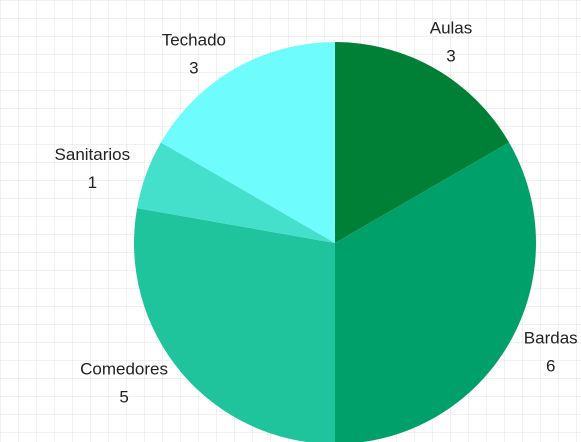 This screenshot has height=442, width=581. What do you see at coordinates (551, 337) in the screenshot?
I see `slice-label: Bardas` at bounding box center [551, 337].